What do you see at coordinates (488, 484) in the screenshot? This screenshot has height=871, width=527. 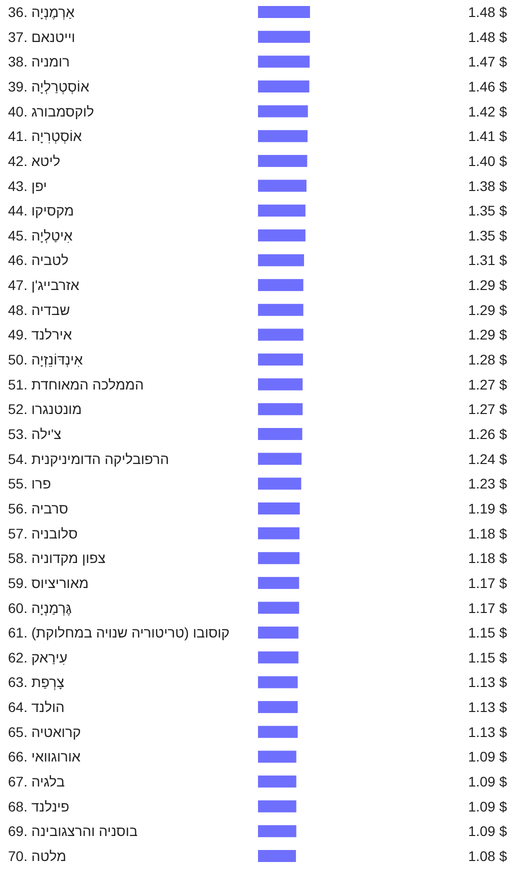 I see `data-label: 1.23 $` at bounding box center [488, 484].